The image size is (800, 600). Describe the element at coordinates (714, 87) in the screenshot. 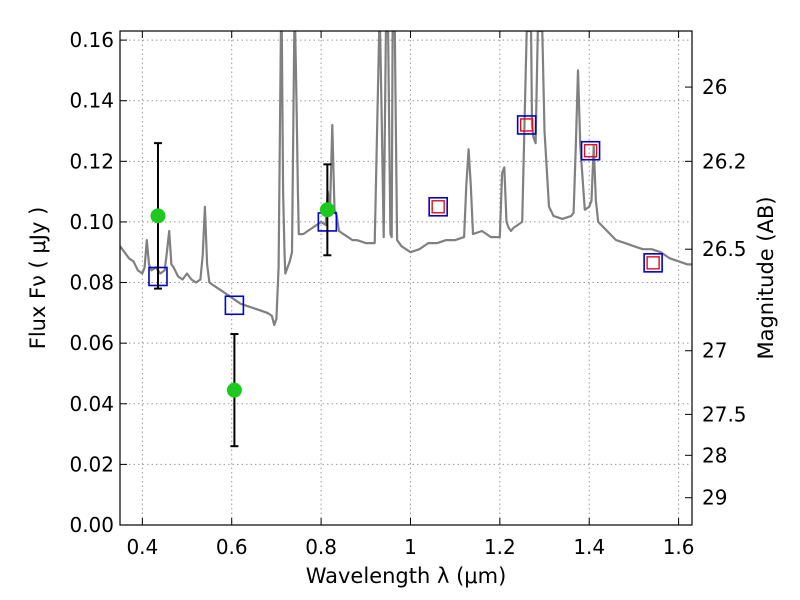

I see `y2-tick-label: 26` at that location.